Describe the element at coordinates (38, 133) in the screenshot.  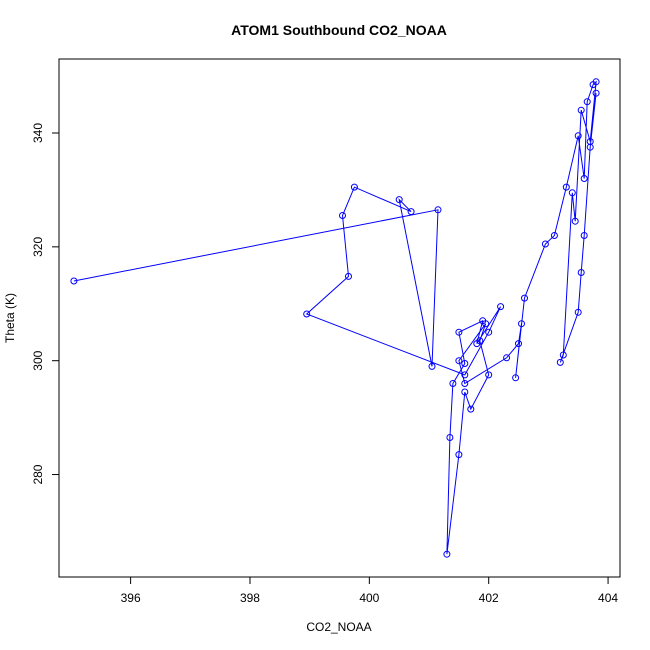
I see `y-tick-label: 340` at that location.